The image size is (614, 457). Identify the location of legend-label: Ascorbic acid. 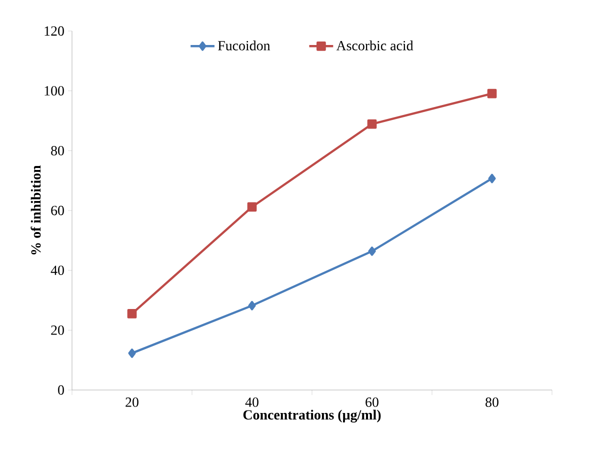
(375, 45).